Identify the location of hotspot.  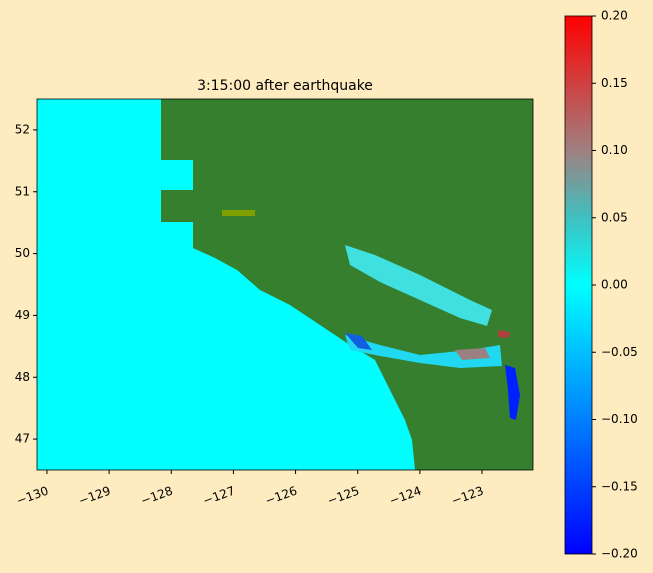
(504, 334).